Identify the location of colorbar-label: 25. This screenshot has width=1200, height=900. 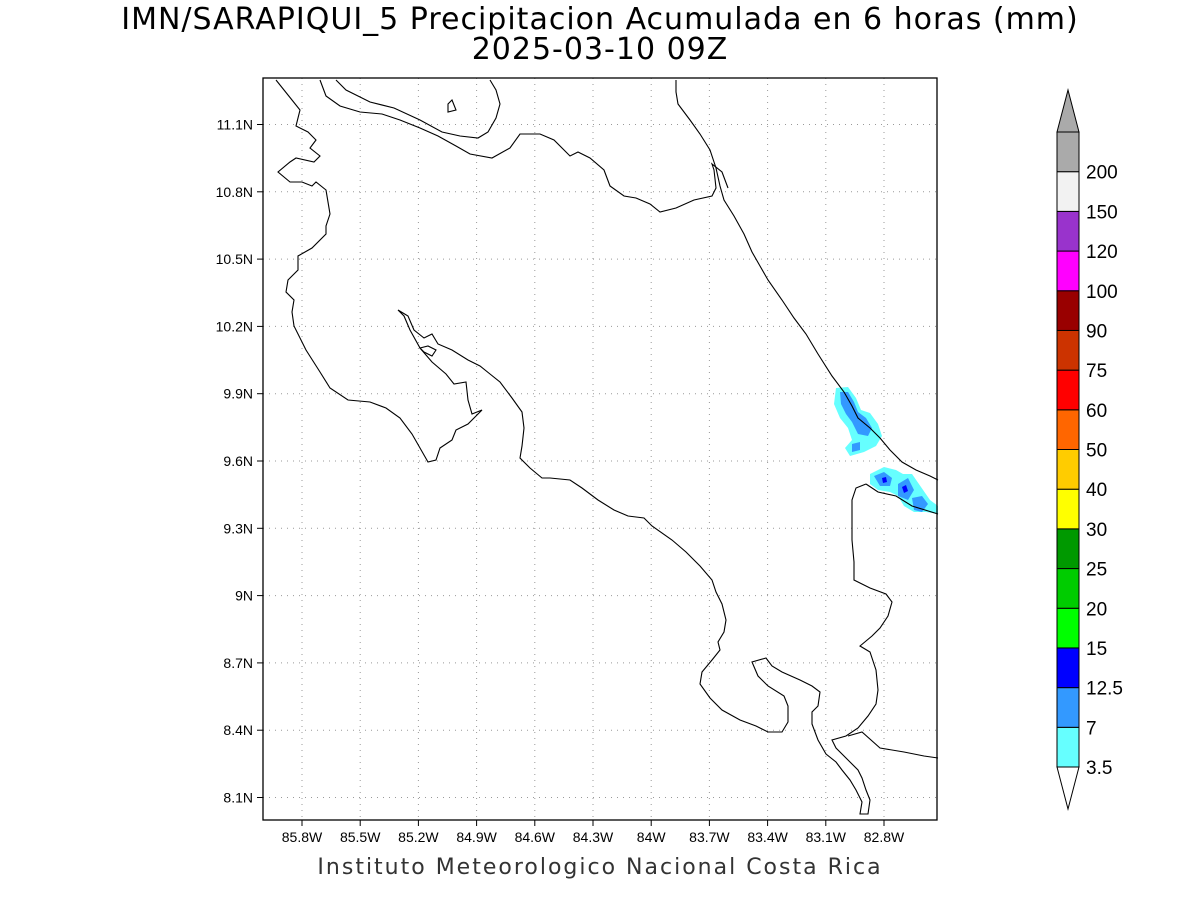
(1096, 570).